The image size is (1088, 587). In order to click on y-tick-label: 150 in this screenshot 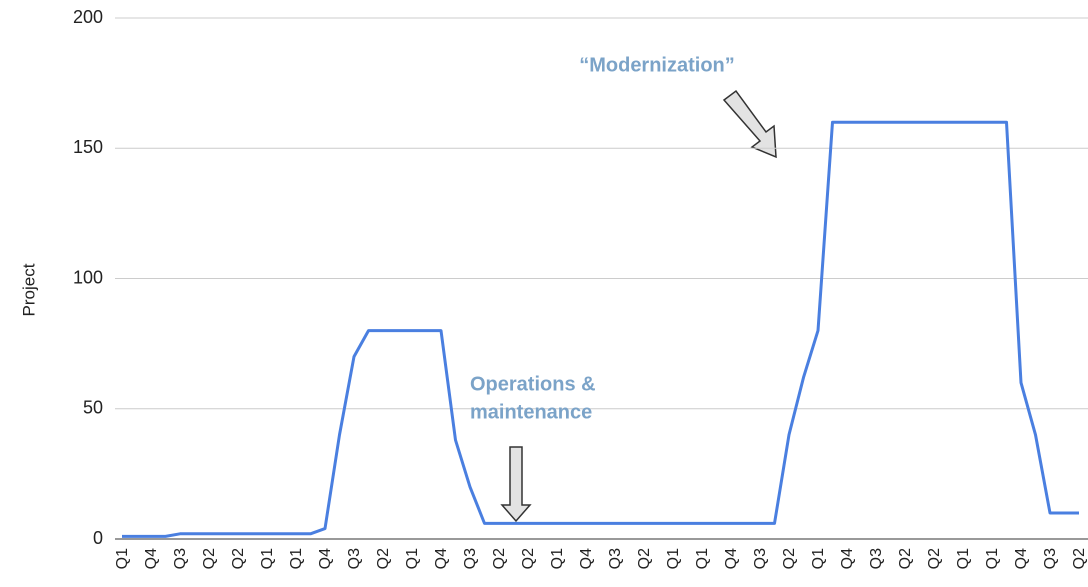, I will do `click(88, 147)`.